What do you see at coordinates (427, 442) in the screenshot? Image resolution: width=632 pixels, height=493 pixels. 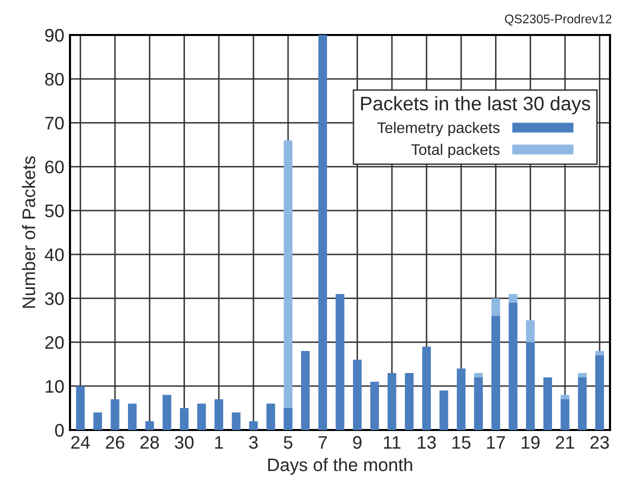 I see `x-tick-label: 13` at bounding box center [427, 442].